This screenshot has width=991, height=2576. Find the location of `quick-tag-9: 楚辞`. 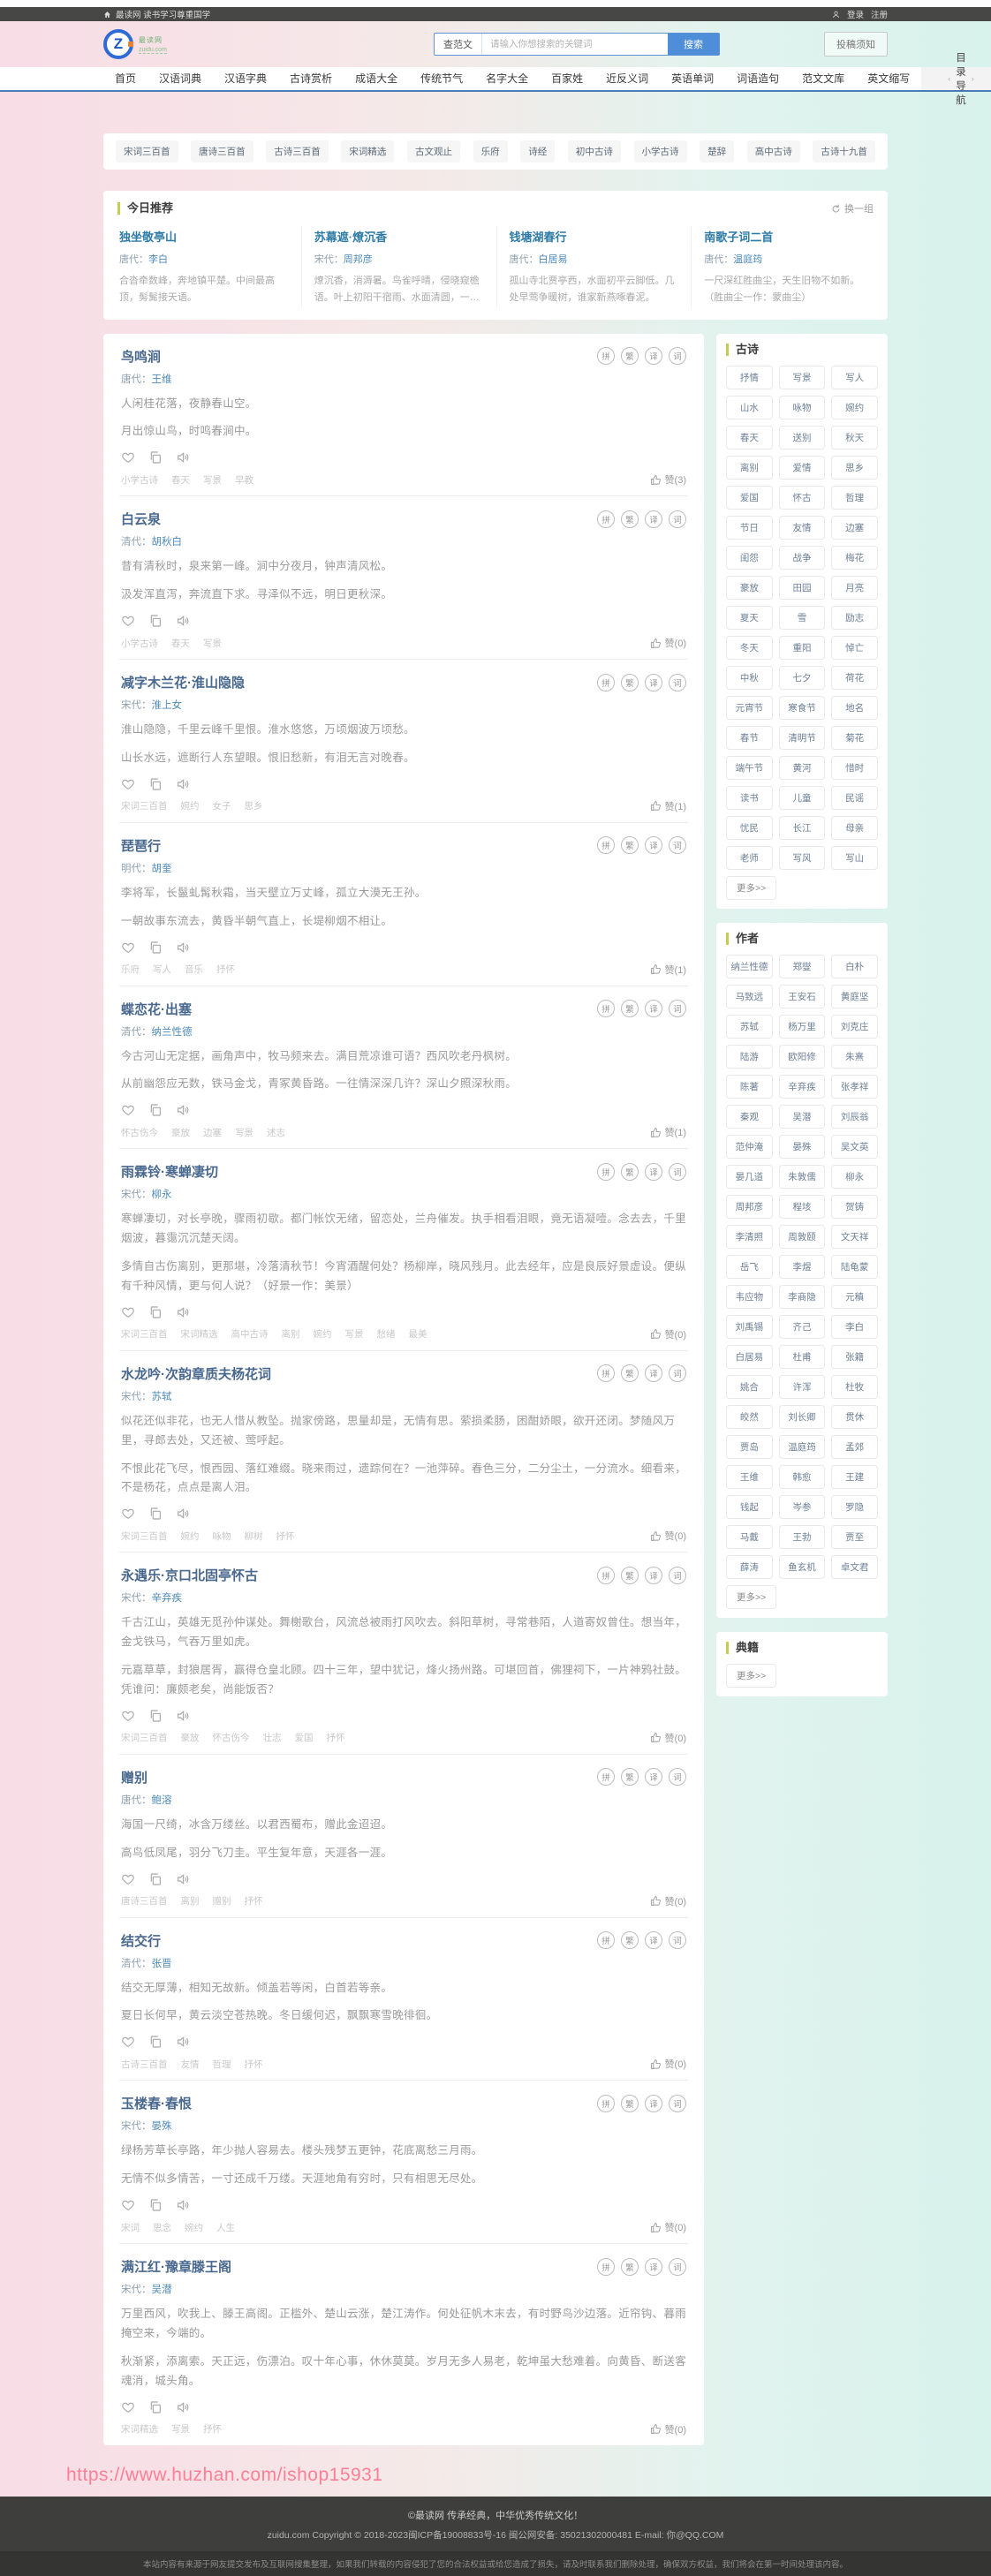

quick-tag-9: 楚辞 is located at coordinates (718, 151).